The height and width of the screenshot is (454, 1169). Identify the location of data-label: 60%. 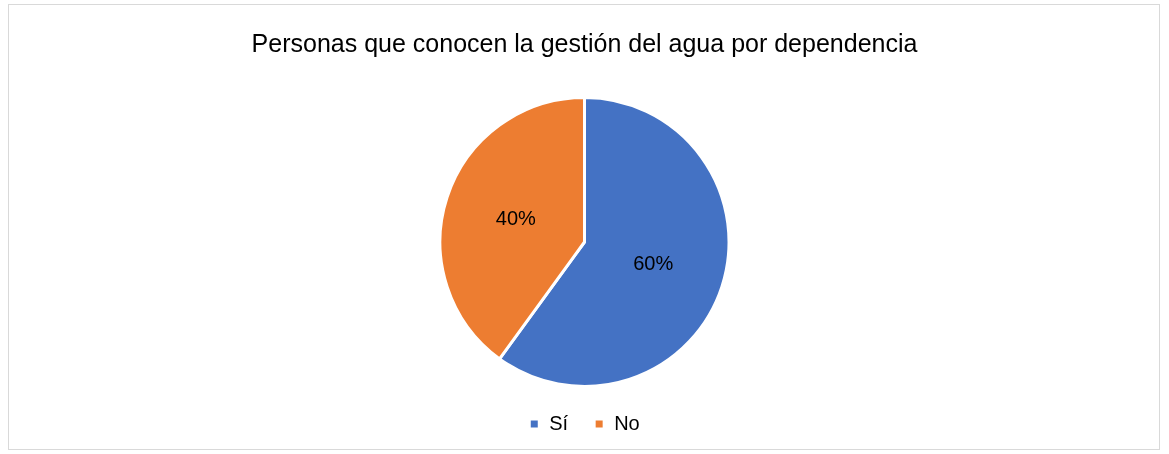
(653, 262).